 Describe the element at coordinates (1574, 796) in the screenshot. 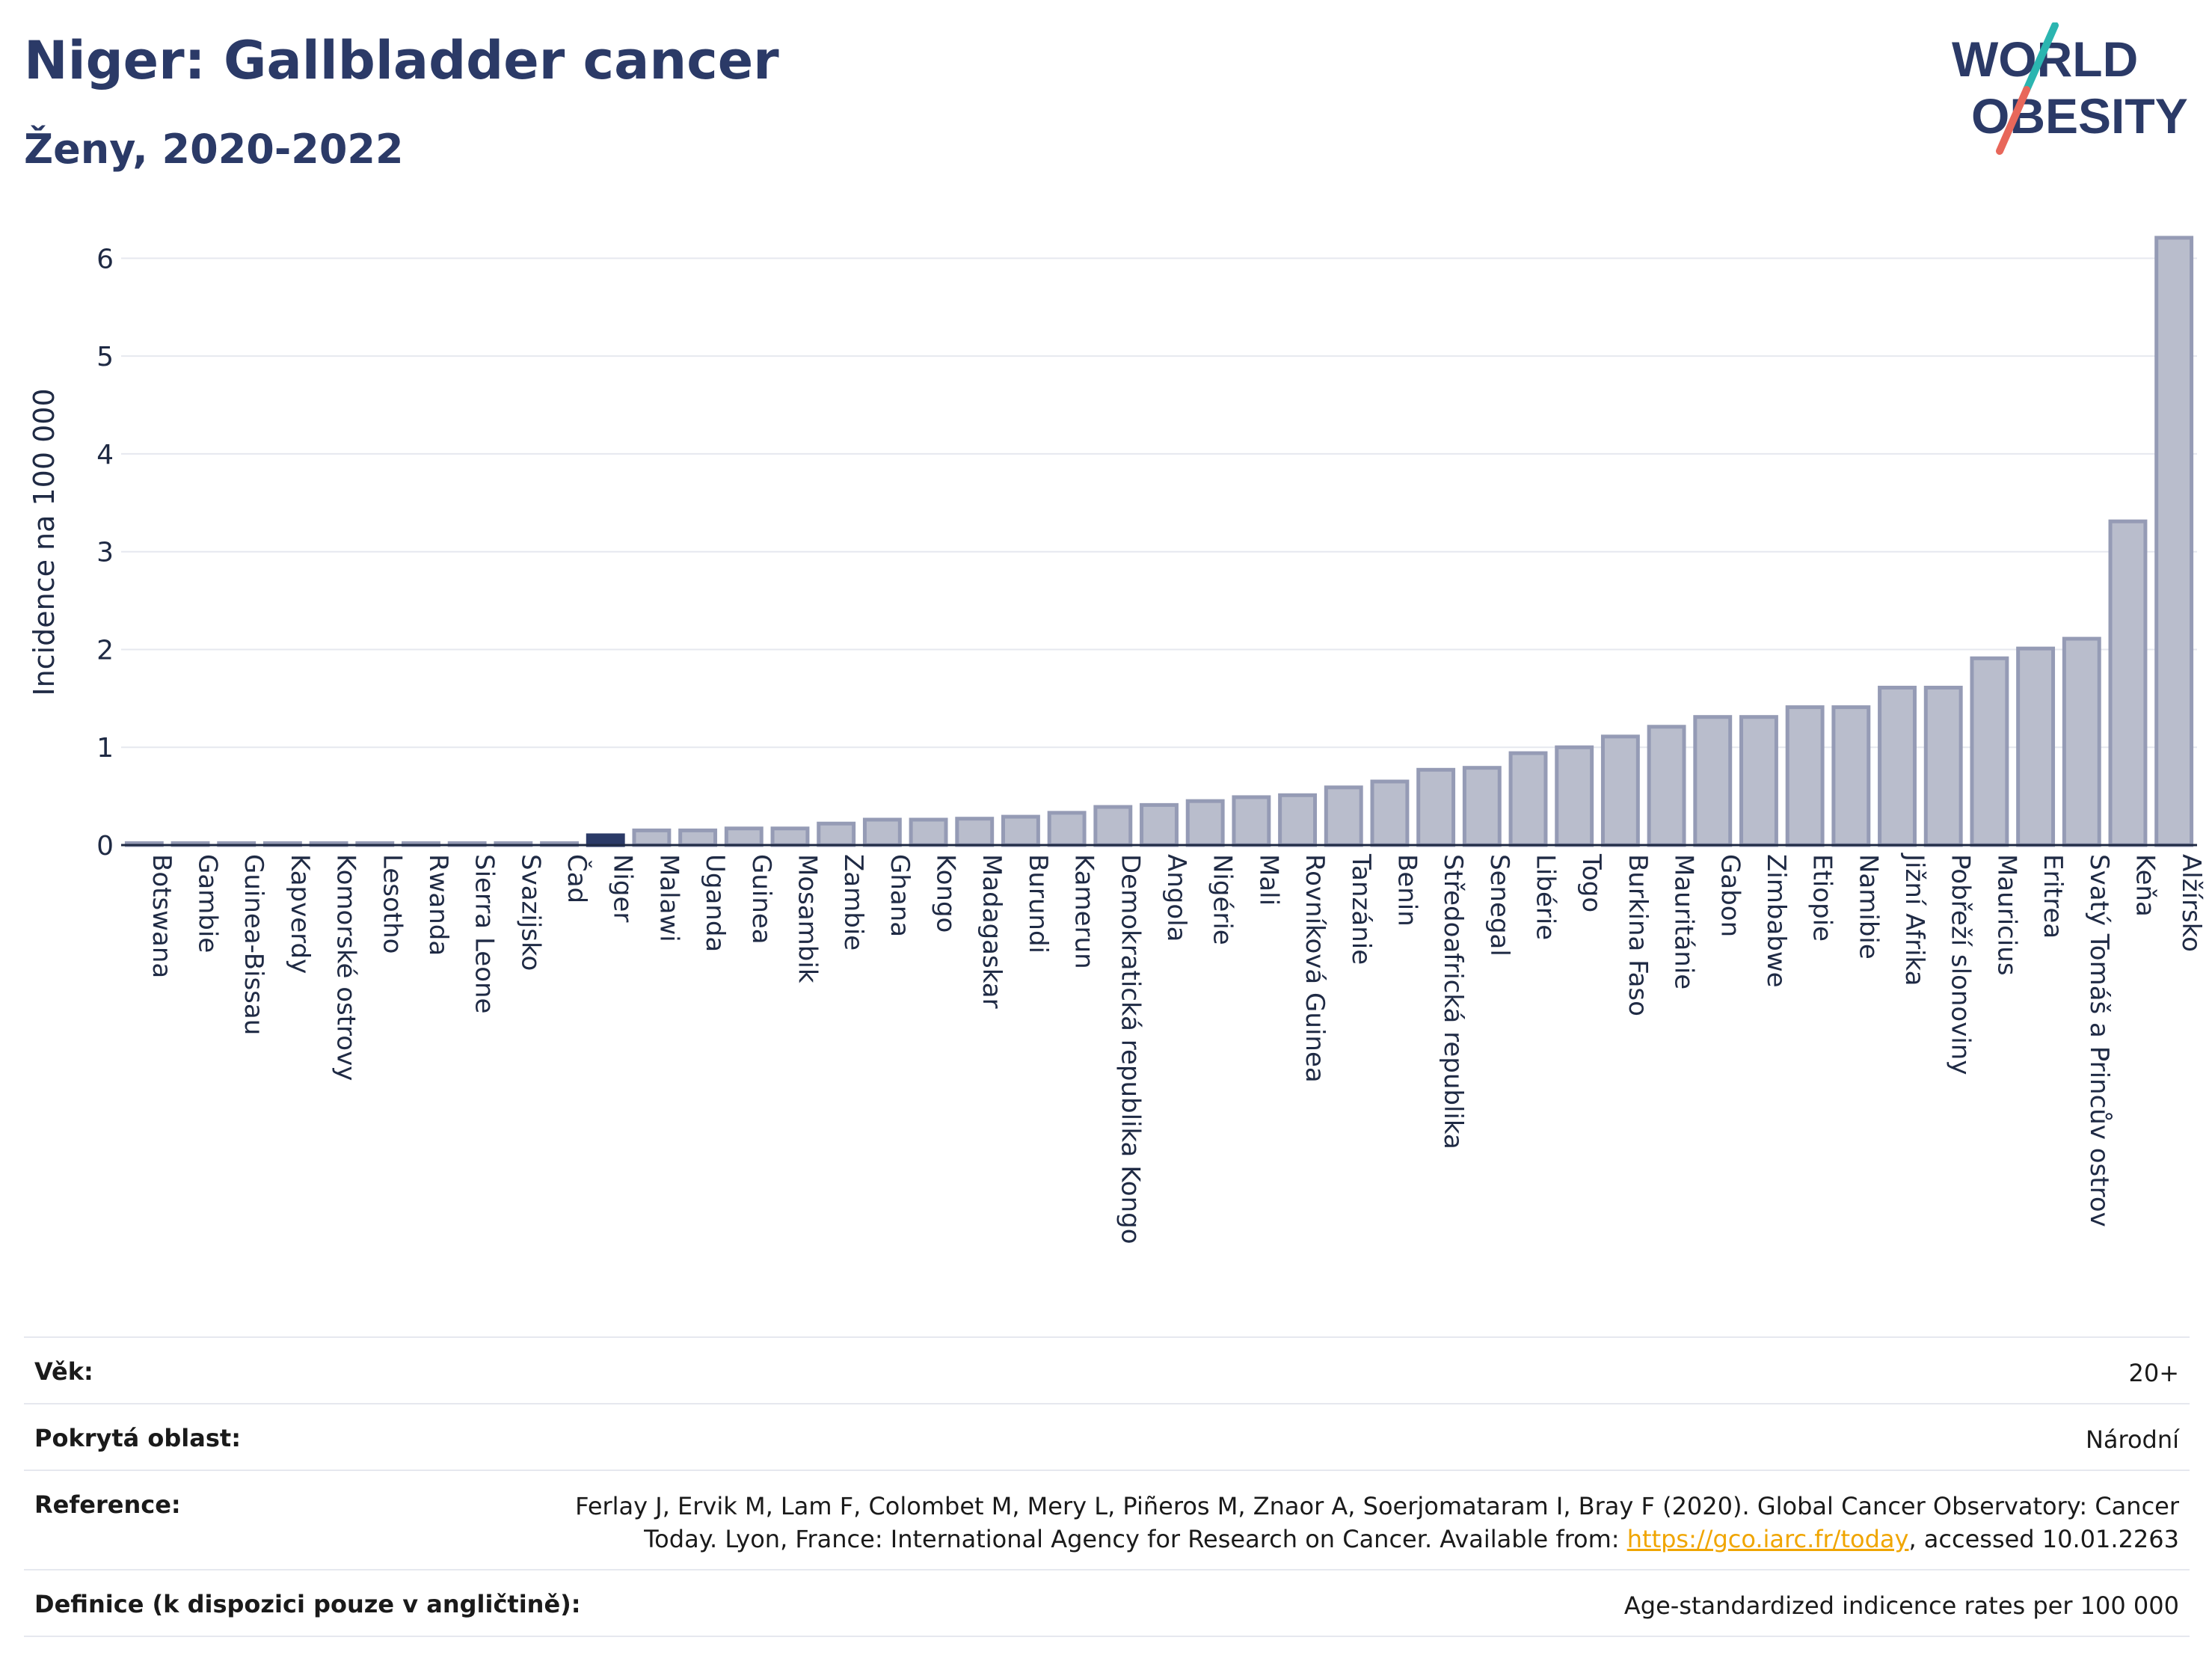

I see `bar-togo` at that location.